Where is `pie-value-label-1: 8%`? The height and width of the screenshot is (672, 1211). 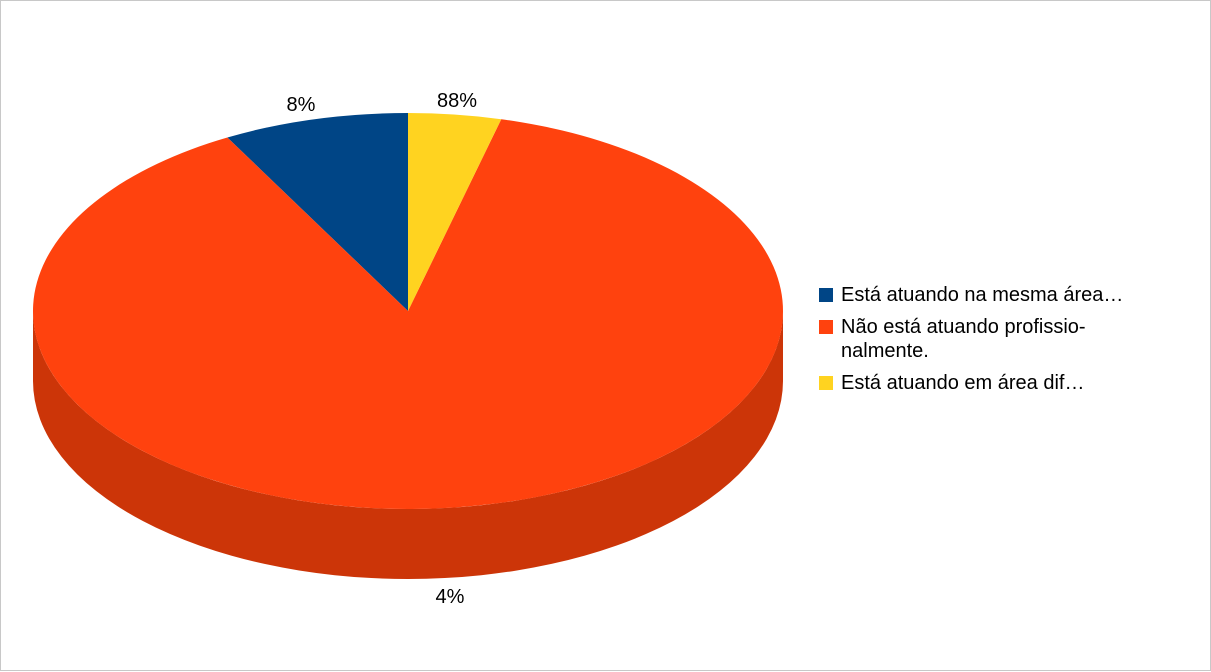 pie-value-label-1: 8% is located at coordinates (301, 105).